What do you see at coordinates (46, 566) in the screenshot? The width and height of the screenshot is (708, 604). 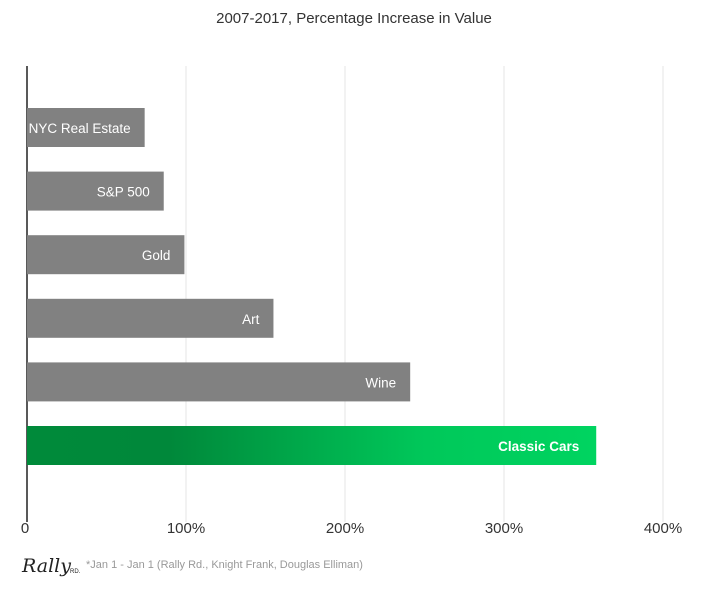 I see `svg-text: Rally` at bounding box center [46, 566].